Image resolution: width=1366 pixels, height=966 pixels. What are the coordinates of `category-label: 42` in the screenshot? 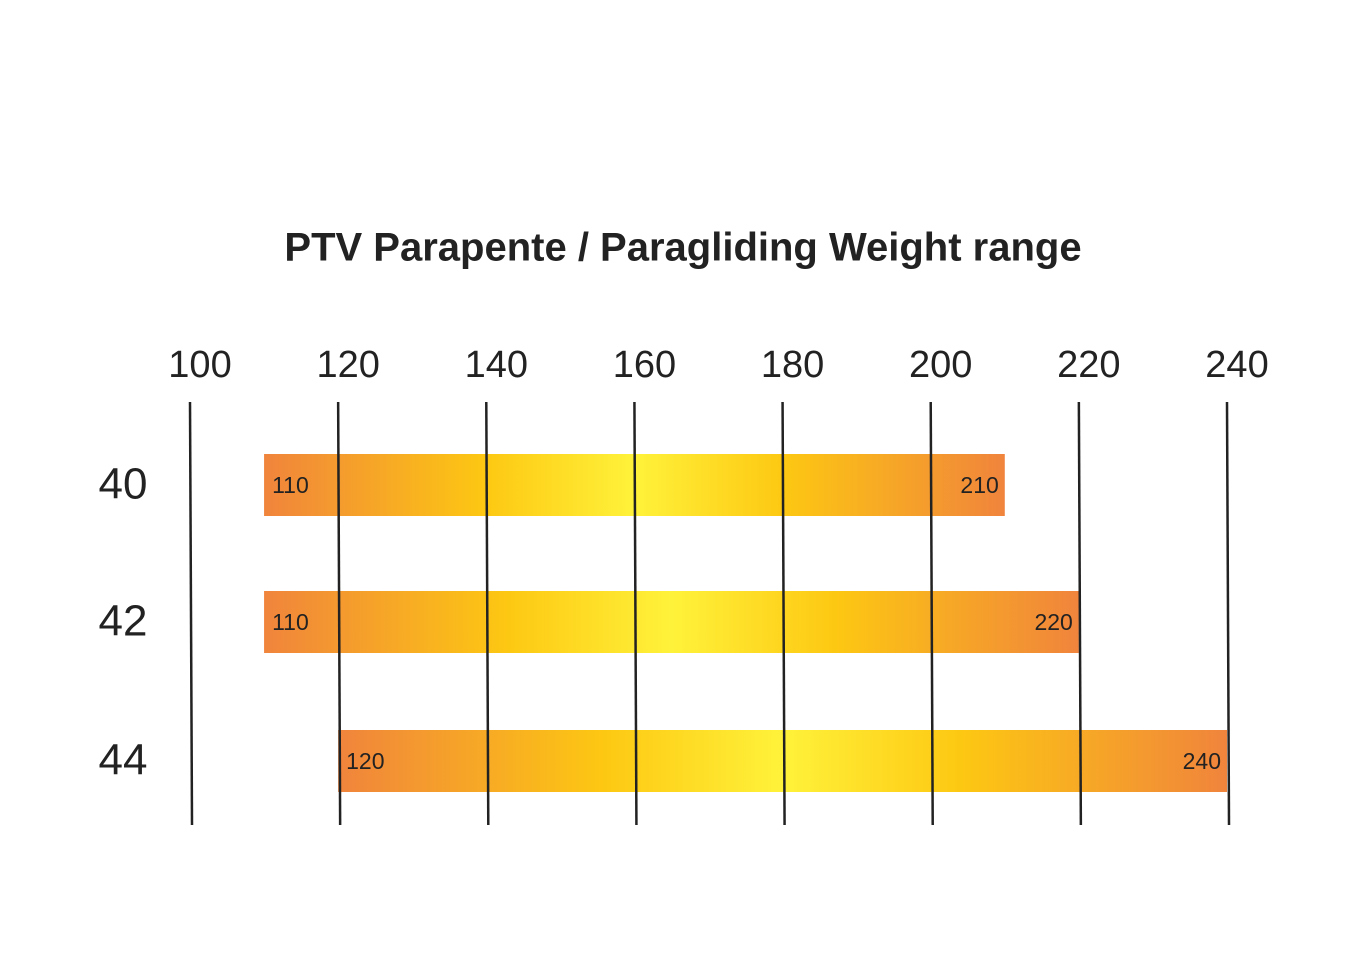 It's located at (123, 621).